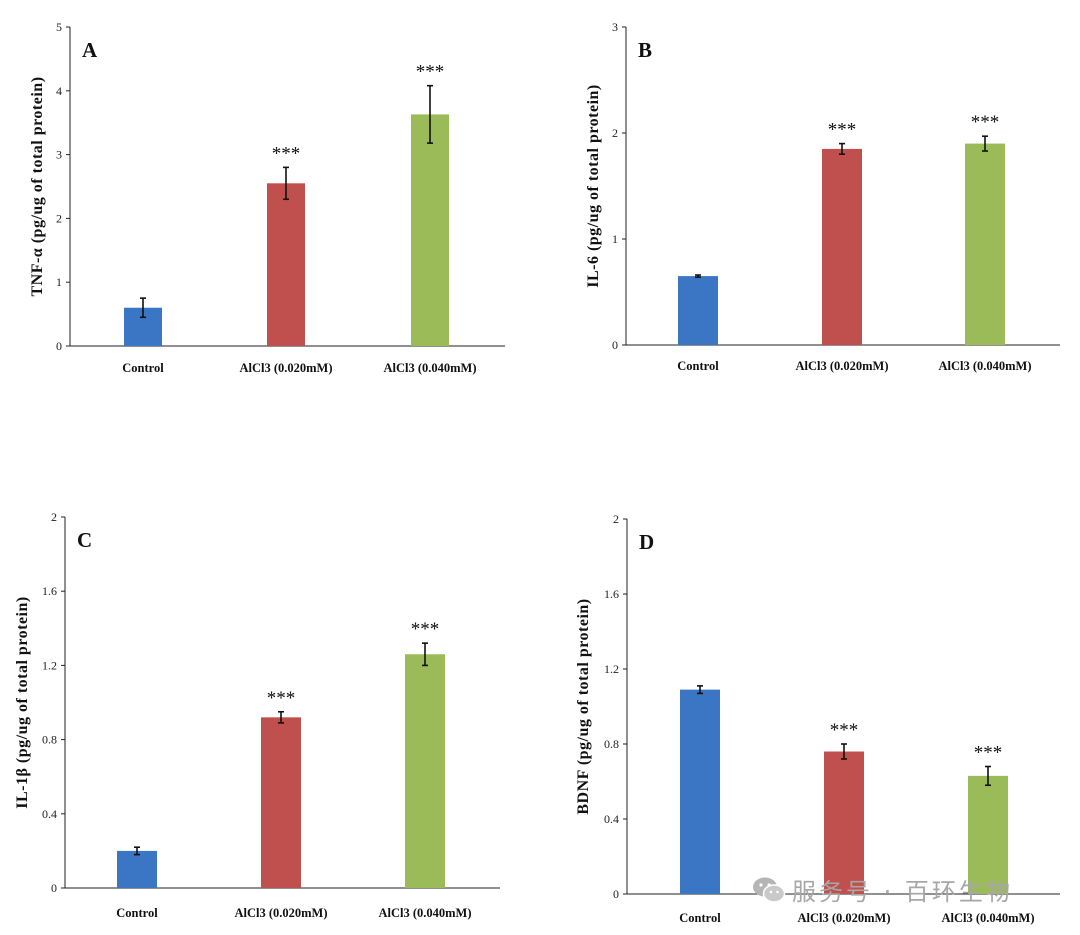 The image size is (1080, 935). Describe the element at coordinates (645, 50) in the screenshot. I see `panel-letter: B` at that location.